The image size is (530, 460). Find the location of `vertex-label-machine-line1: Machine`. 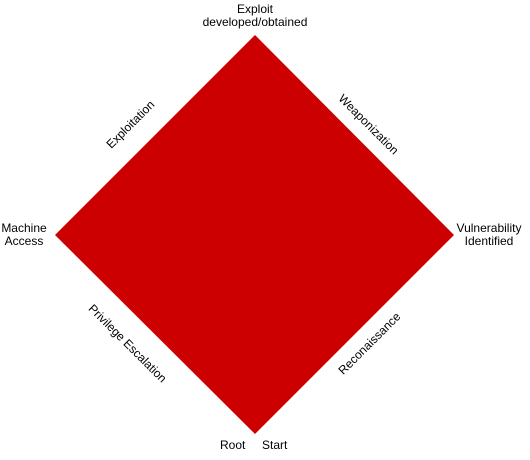

vertex-label-machine-line1: Machine is located at coordinates (24, 228).